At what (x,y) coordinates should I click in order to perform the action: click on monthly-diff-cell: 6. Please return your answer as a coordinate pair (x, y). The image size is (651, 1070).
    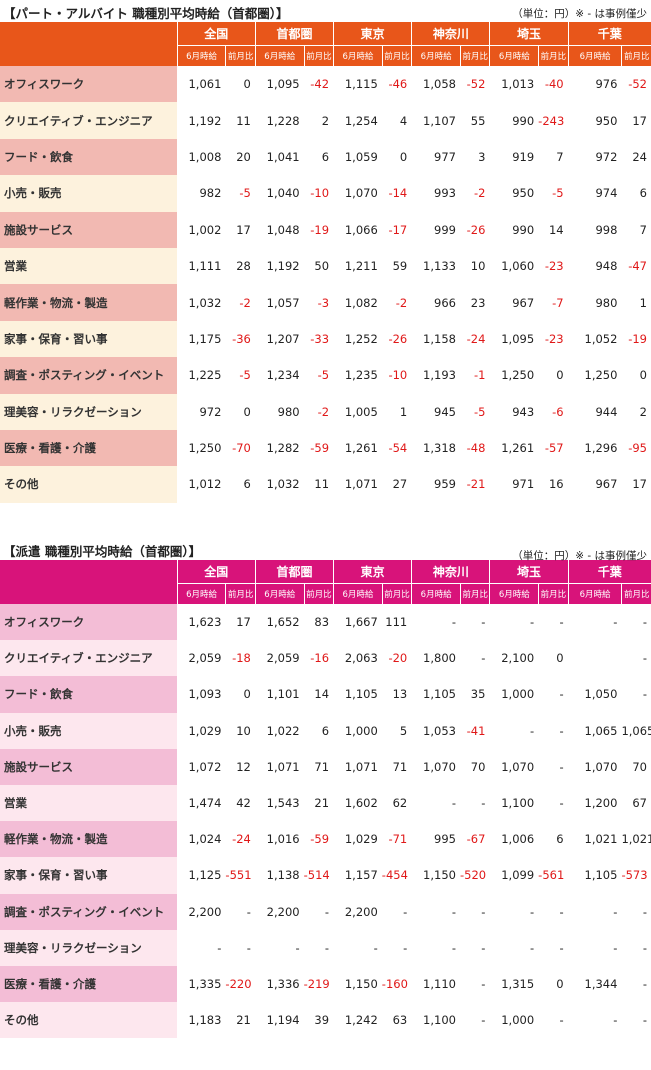
    Looking at the image, I should click on (325, 156).